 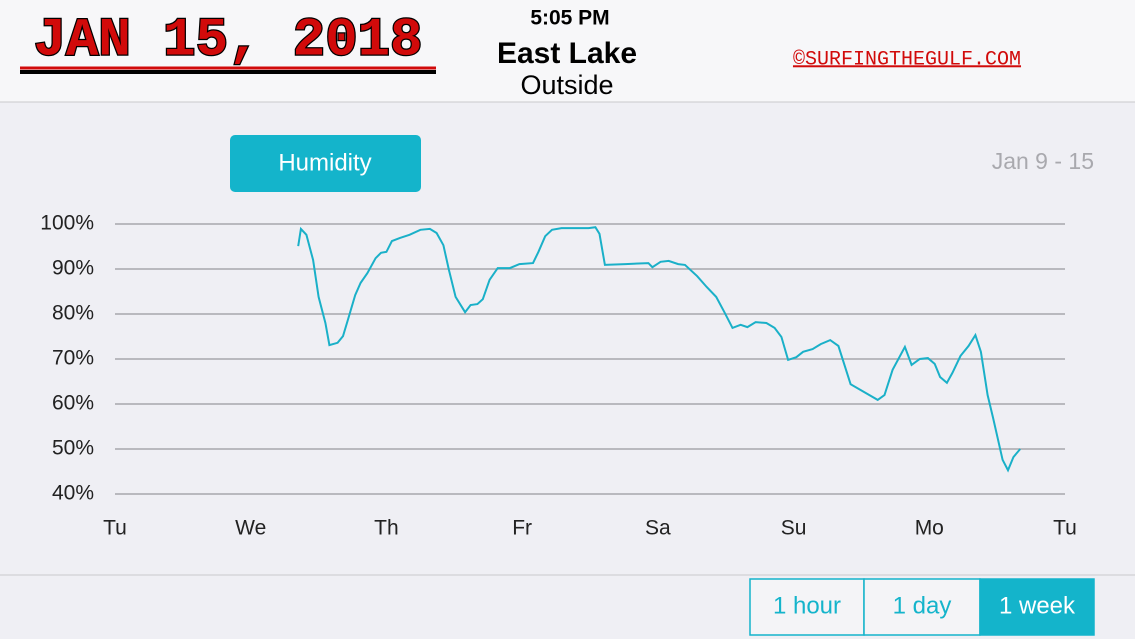 What do you see at coordinates (929, 528) in the screenshot?
I see `x-tick-label: Mo` at bounding box center [929, 528].